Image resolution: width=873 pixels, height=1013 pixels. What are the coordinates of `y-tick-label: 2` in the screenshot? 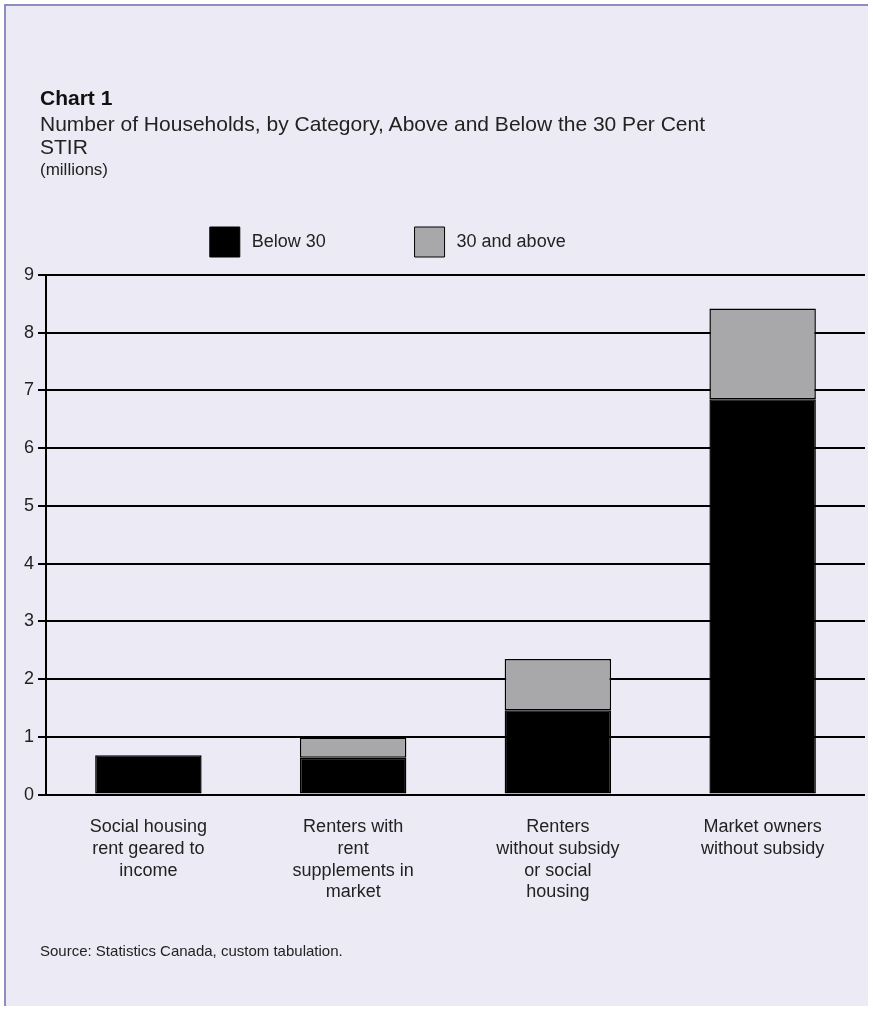 It's located at (29, 678).